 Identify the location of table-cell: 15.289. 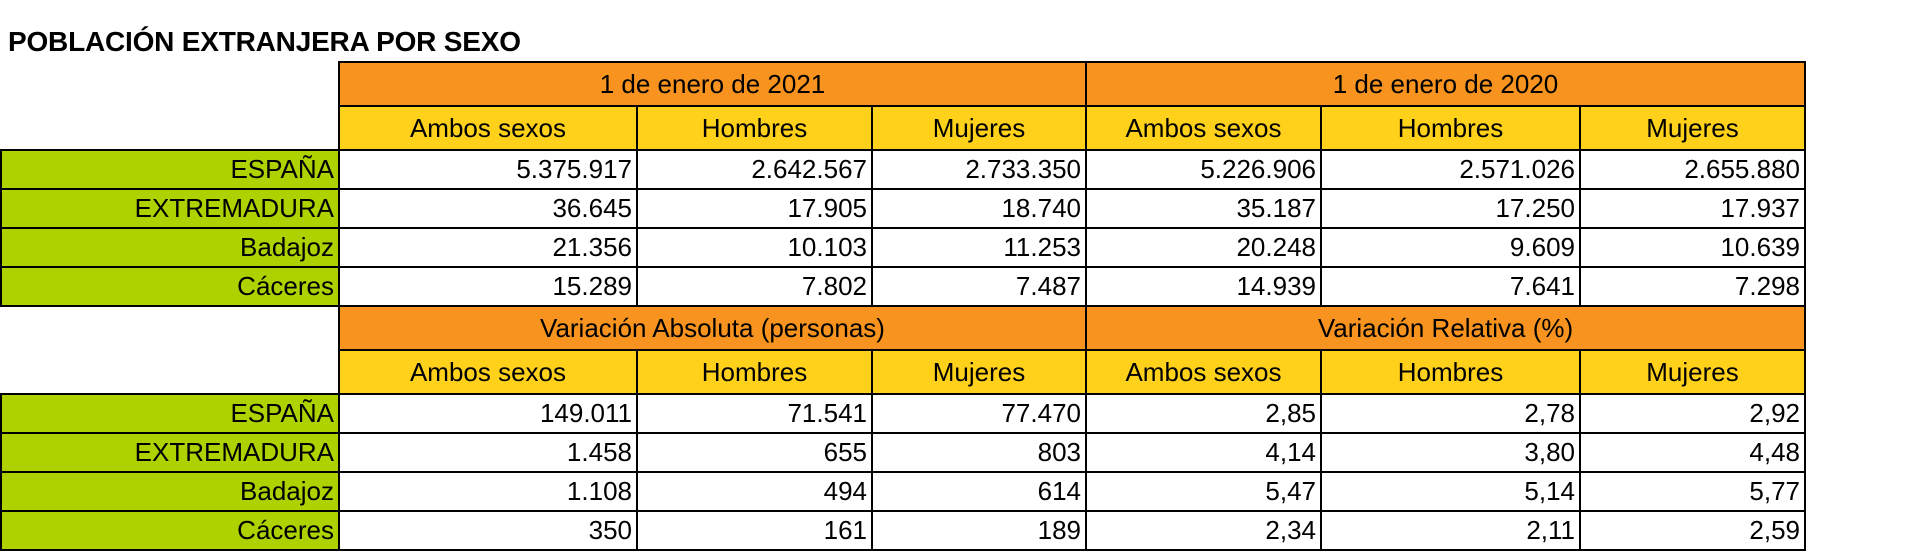
(488, 286).